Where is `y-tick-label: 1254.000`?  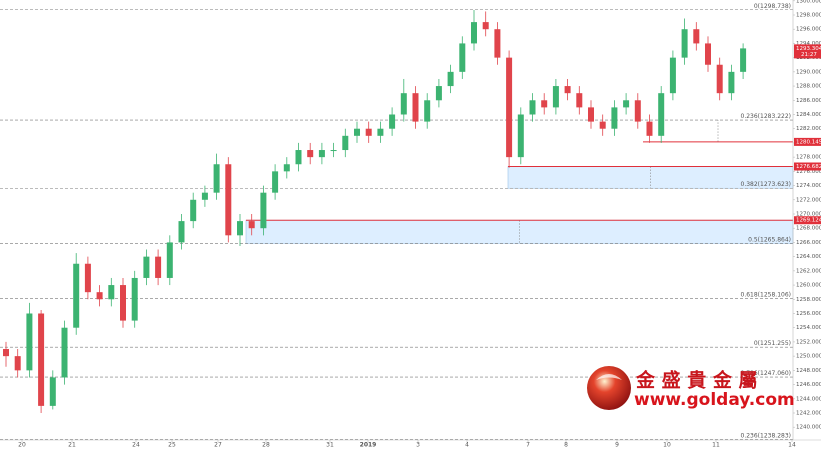
y-tick-label: 1254.000 is located at coordinates (808, 328).